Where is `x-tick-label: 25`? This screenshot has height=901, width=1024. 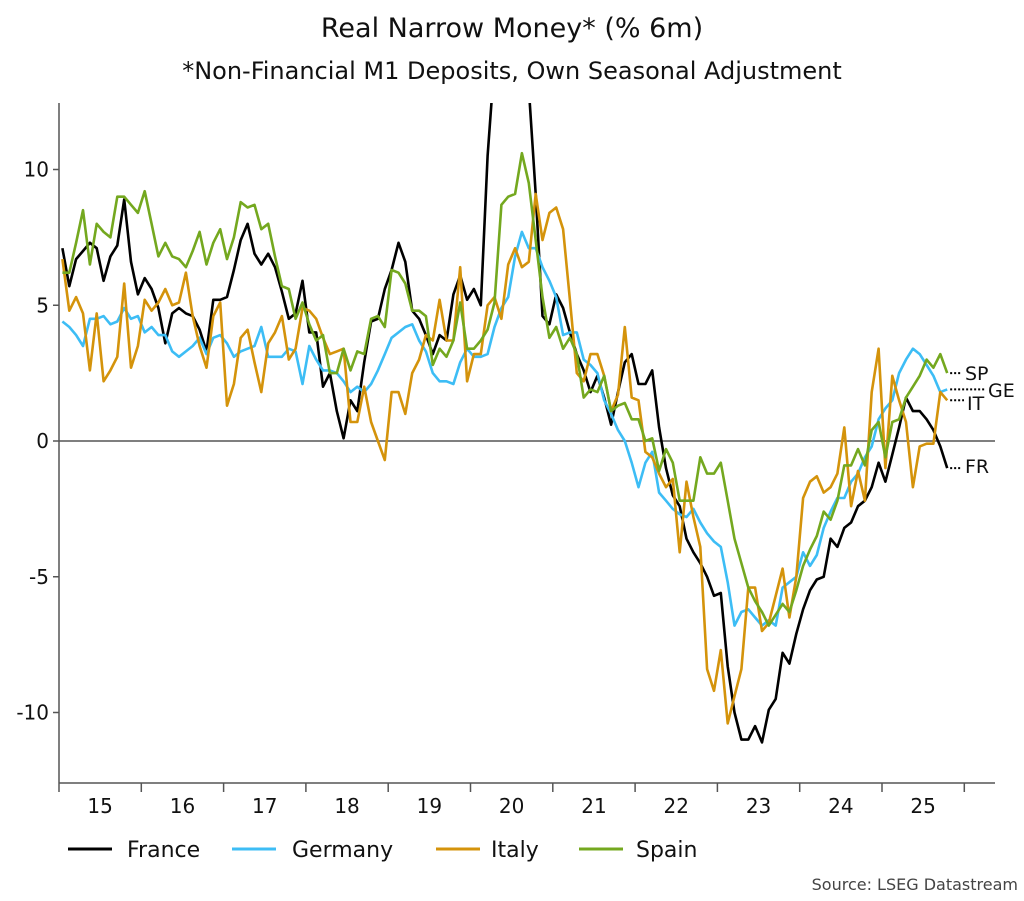
x-tick-label: 25 is located at coordinates (922, 806).